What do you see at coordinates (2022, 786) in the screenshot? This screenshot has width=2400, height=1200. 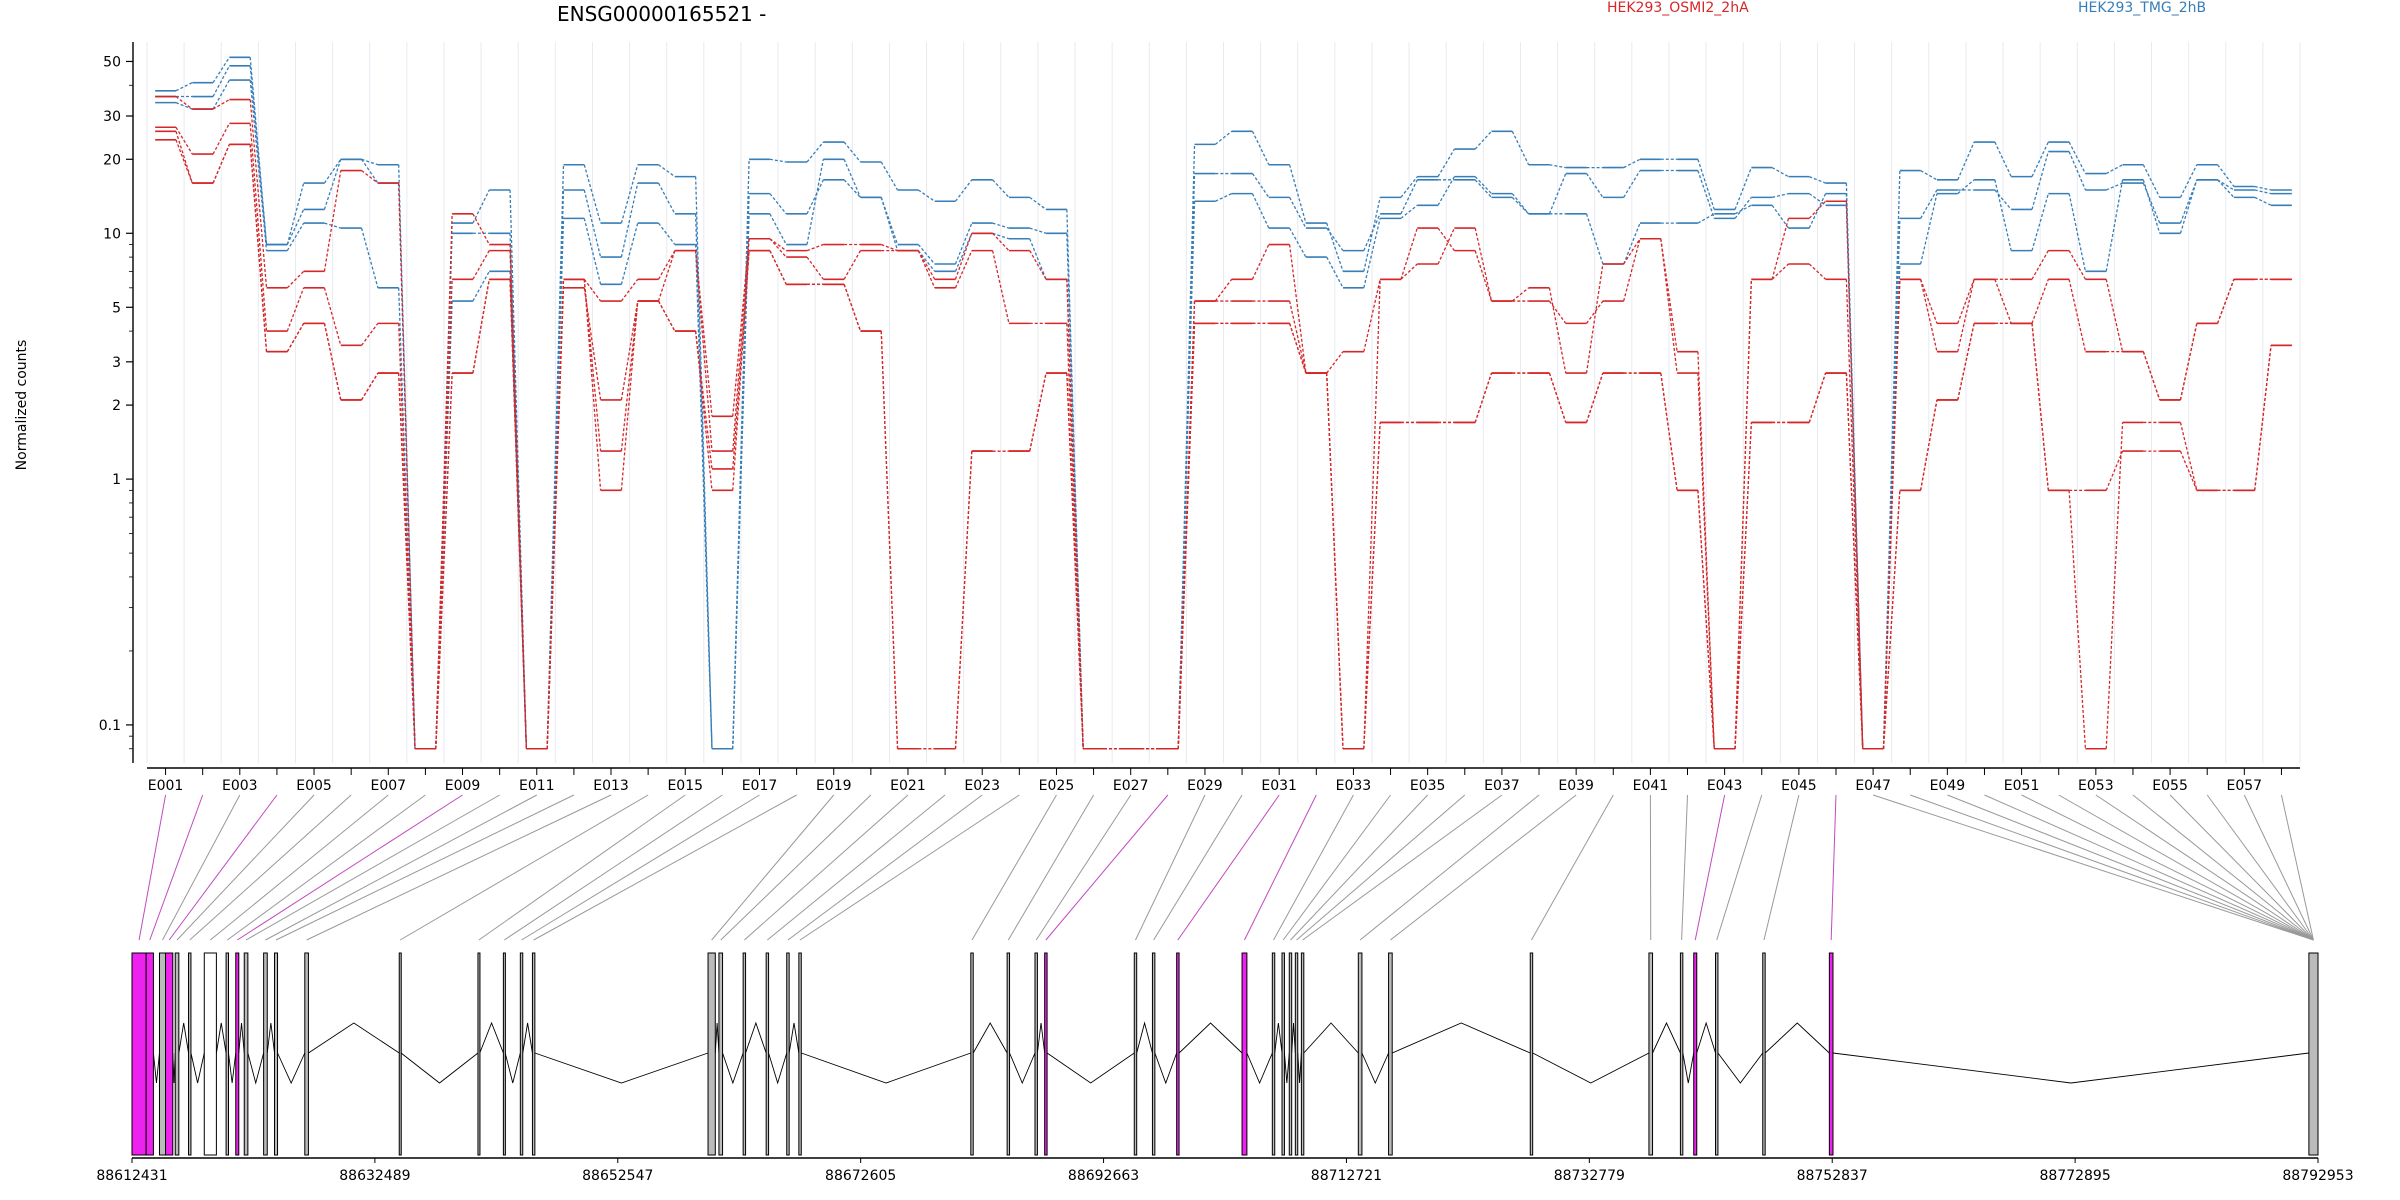 I see `x-tick-label: E051` at bounding box center [2022, 786].